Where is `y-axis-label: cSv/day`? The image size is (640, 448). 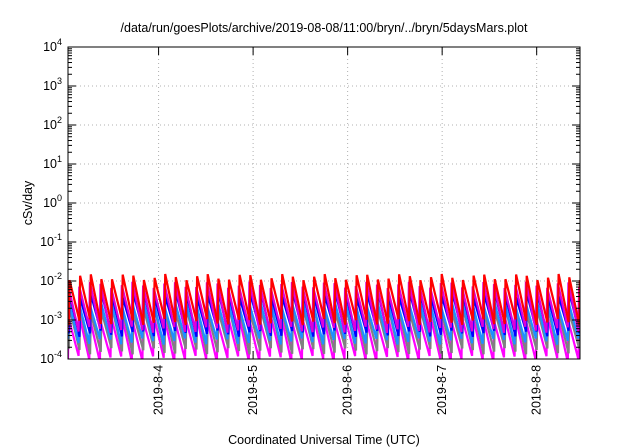
y-axis-label: cSv/day is located at coordinates (28, 202).